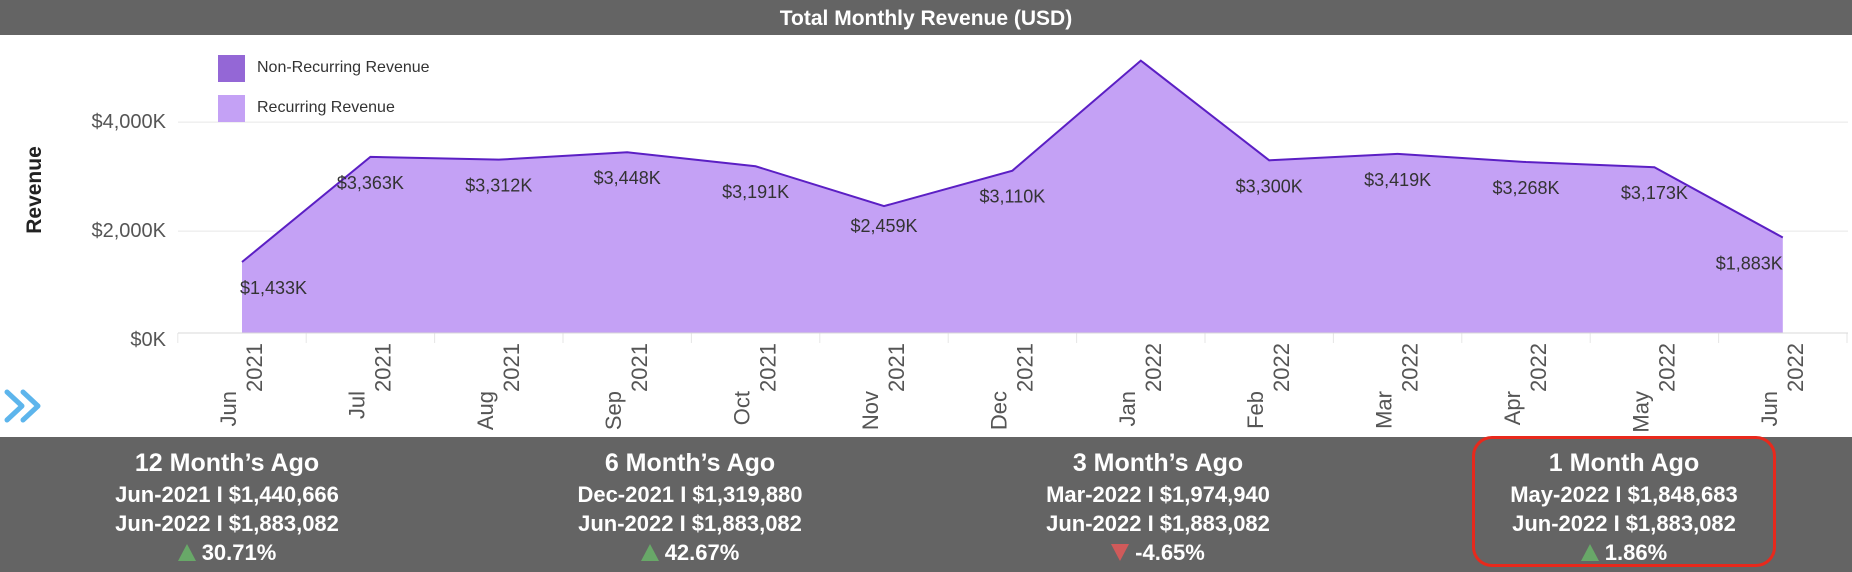  Describe the element at coordinates (1525, 188) in the screenshot. I see `data-label: $3,268K` at that location.